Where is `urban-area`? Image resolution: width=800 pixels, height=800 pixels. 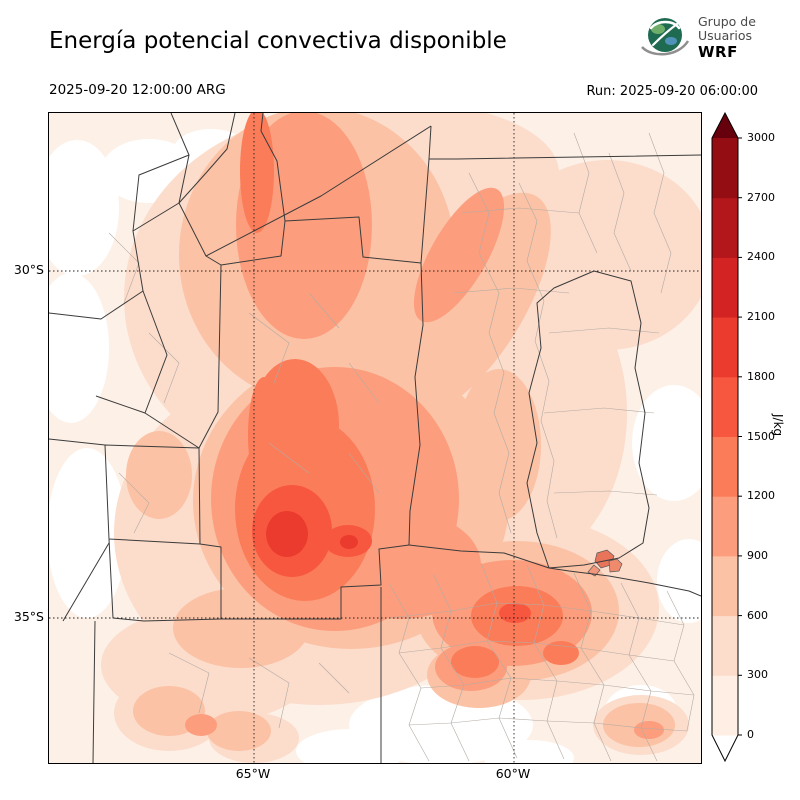
urban-area is located at coordinates (605, 563).